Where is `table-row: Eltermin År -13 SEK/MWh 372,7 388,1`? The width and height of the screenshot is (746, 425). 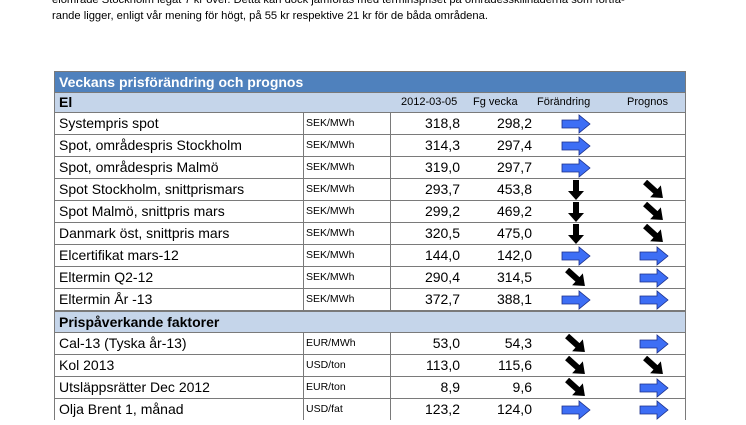 table-row: Eltermin År -13 SEK/MWh 372,7 388,1 is located at coordinates (370, 300).